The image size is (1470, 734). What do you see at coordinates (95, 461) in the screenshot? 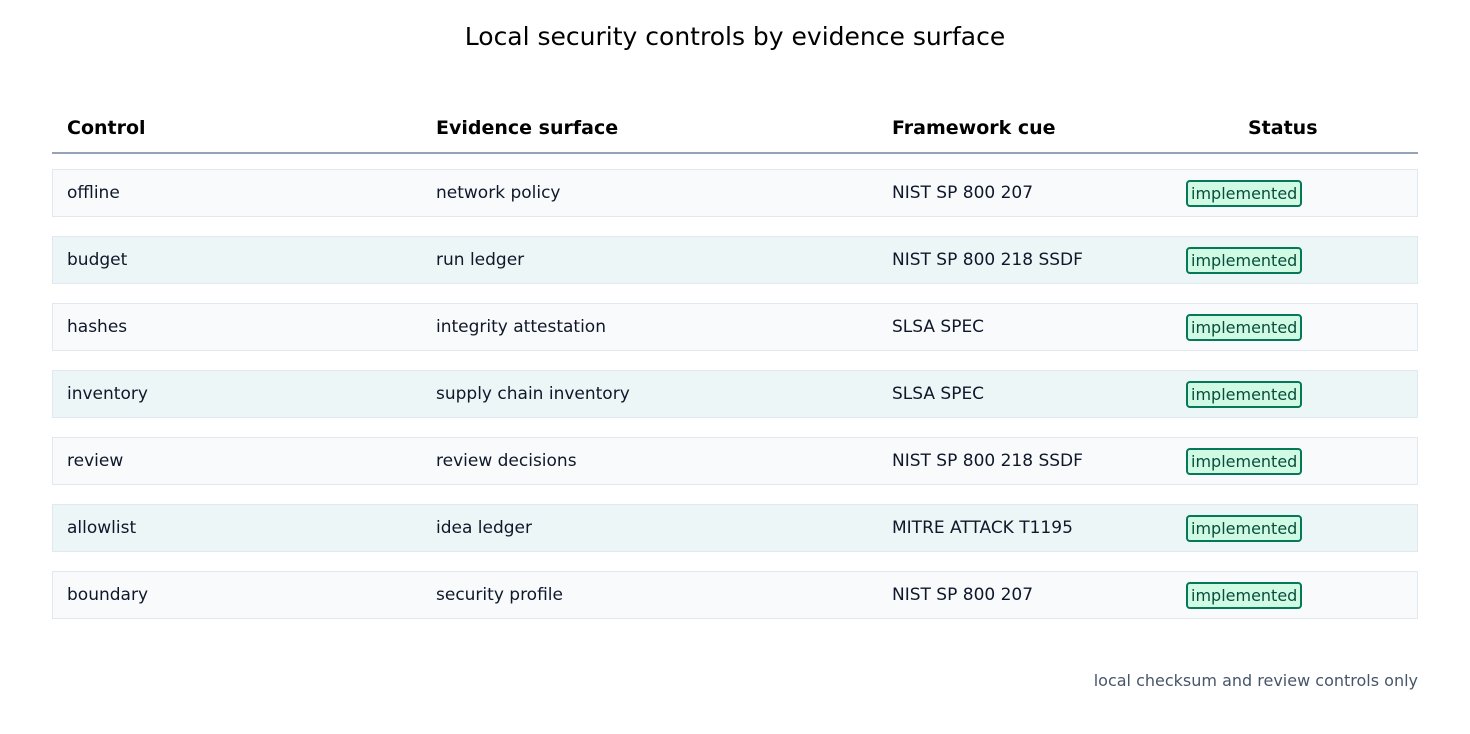
I see `cell-control: review` at bounding box center [95, 461].